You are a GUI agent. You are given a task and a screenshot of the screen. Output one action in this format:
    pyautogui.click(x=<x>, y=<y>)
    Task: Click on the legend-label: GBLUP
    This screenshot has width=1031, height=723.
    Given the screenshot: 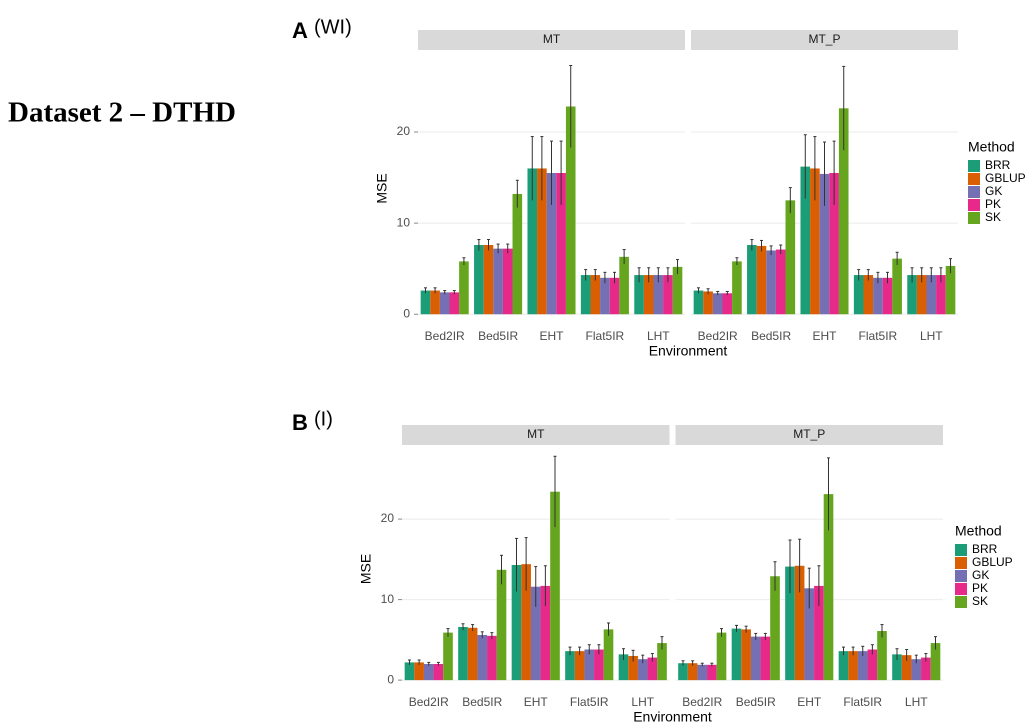 What is the action you would take?
    pyautogui.click(x=1005, y=178)
    